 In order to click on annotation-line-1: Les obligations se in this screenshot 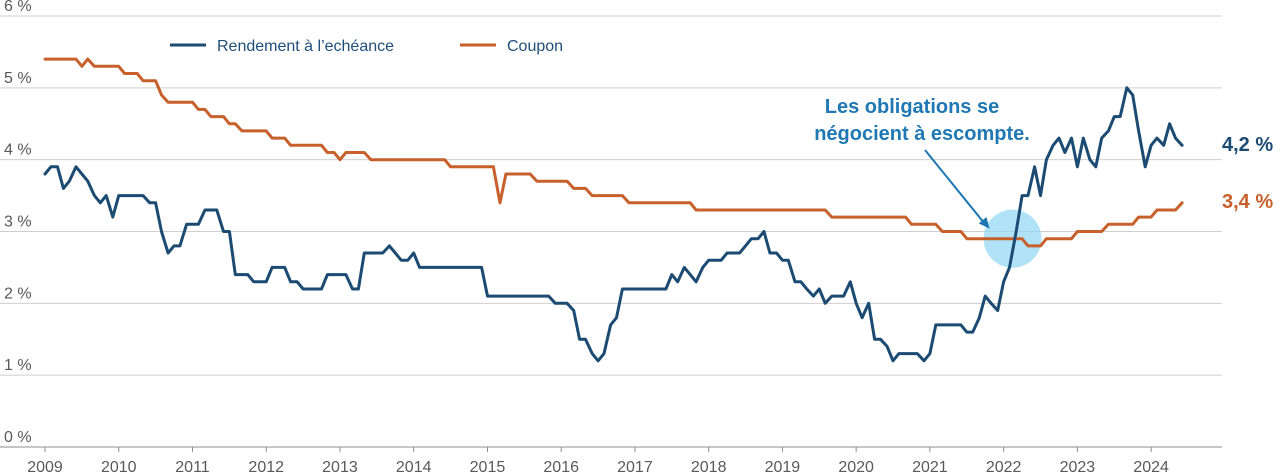, I will do `click(912, 107)`.